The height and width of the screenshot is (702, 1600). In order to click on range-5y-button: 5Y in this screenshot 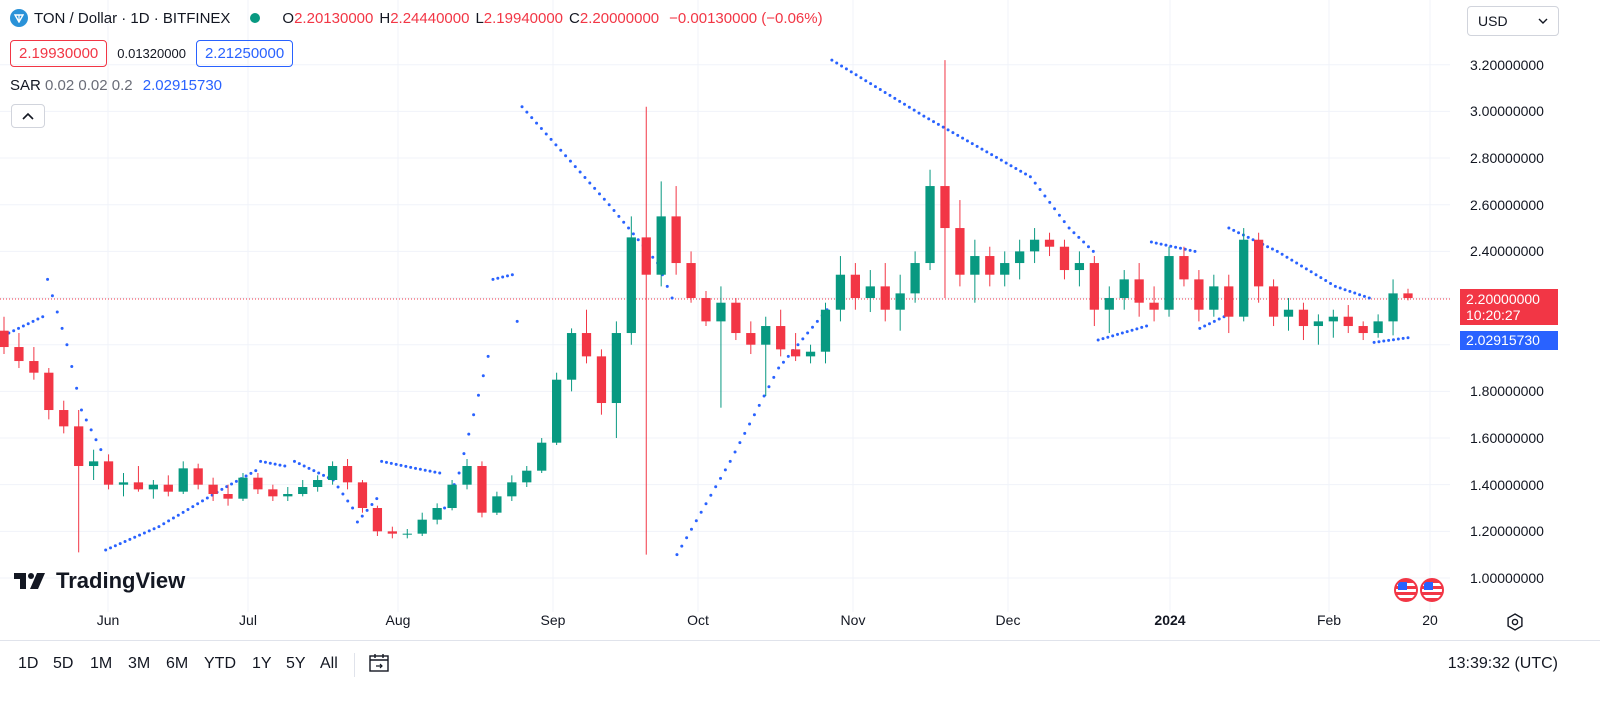, I will do `click(296, 663)`.